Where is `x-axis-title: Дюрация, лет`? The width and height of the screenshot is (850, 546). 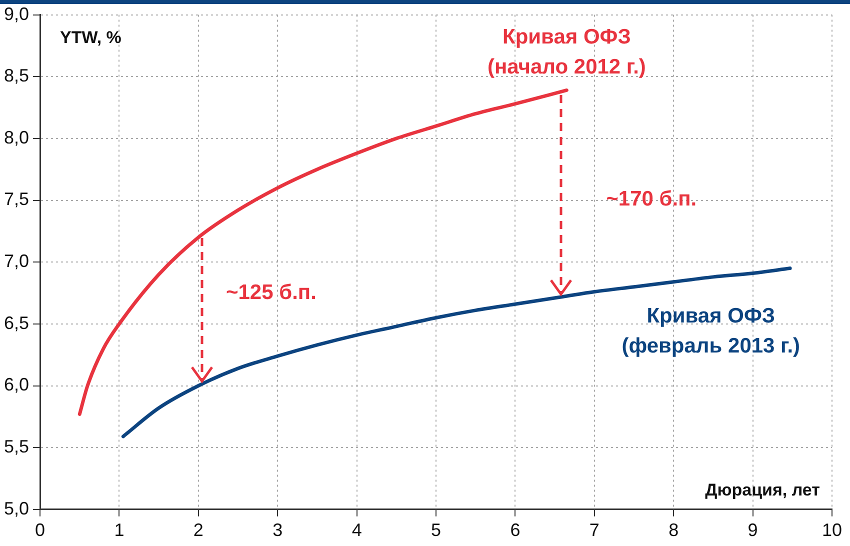
x-axis-title: Дюрация, лет is located at coordinates (762, 490).